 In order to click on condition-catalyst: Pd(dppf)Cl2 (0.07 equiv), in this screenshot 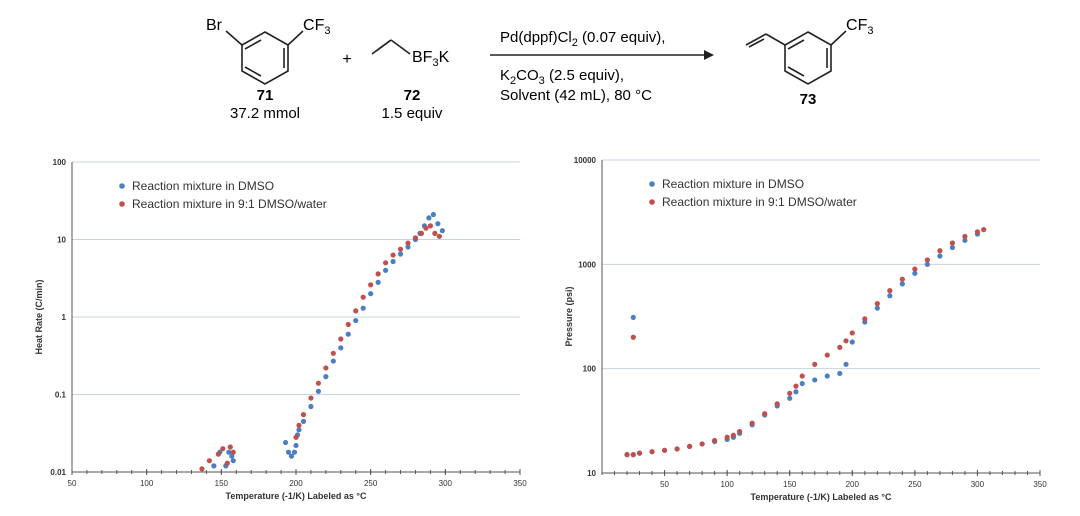, I will do `click(582, 39)`.